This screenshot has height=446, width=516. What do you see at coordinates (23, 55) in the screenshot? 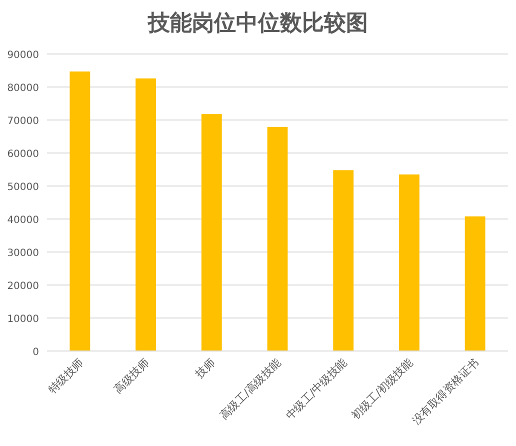
I see `y-tick-label: 90000` at bounding box center [23, 55].